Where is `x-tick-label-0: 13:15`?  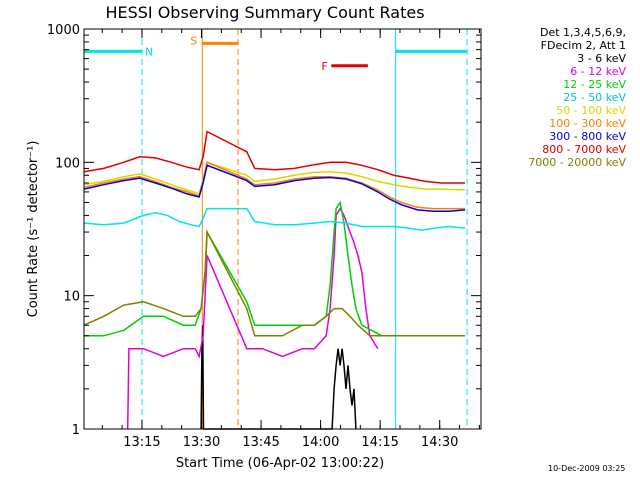
x-tick-label-0: 13:15 is located at coordinates (141, 442).